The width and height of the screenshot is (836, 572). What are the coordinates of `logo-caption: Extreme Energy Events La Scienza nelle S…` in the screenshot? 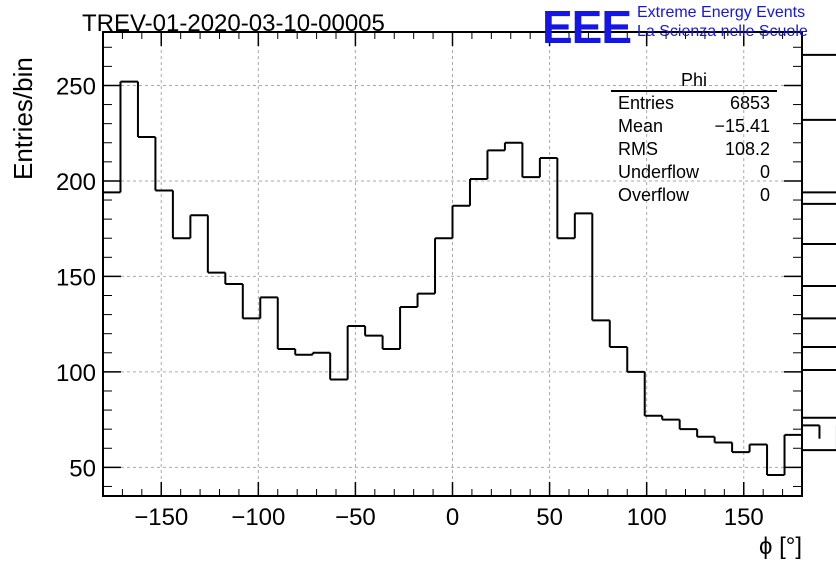 It's located at (722, 22).